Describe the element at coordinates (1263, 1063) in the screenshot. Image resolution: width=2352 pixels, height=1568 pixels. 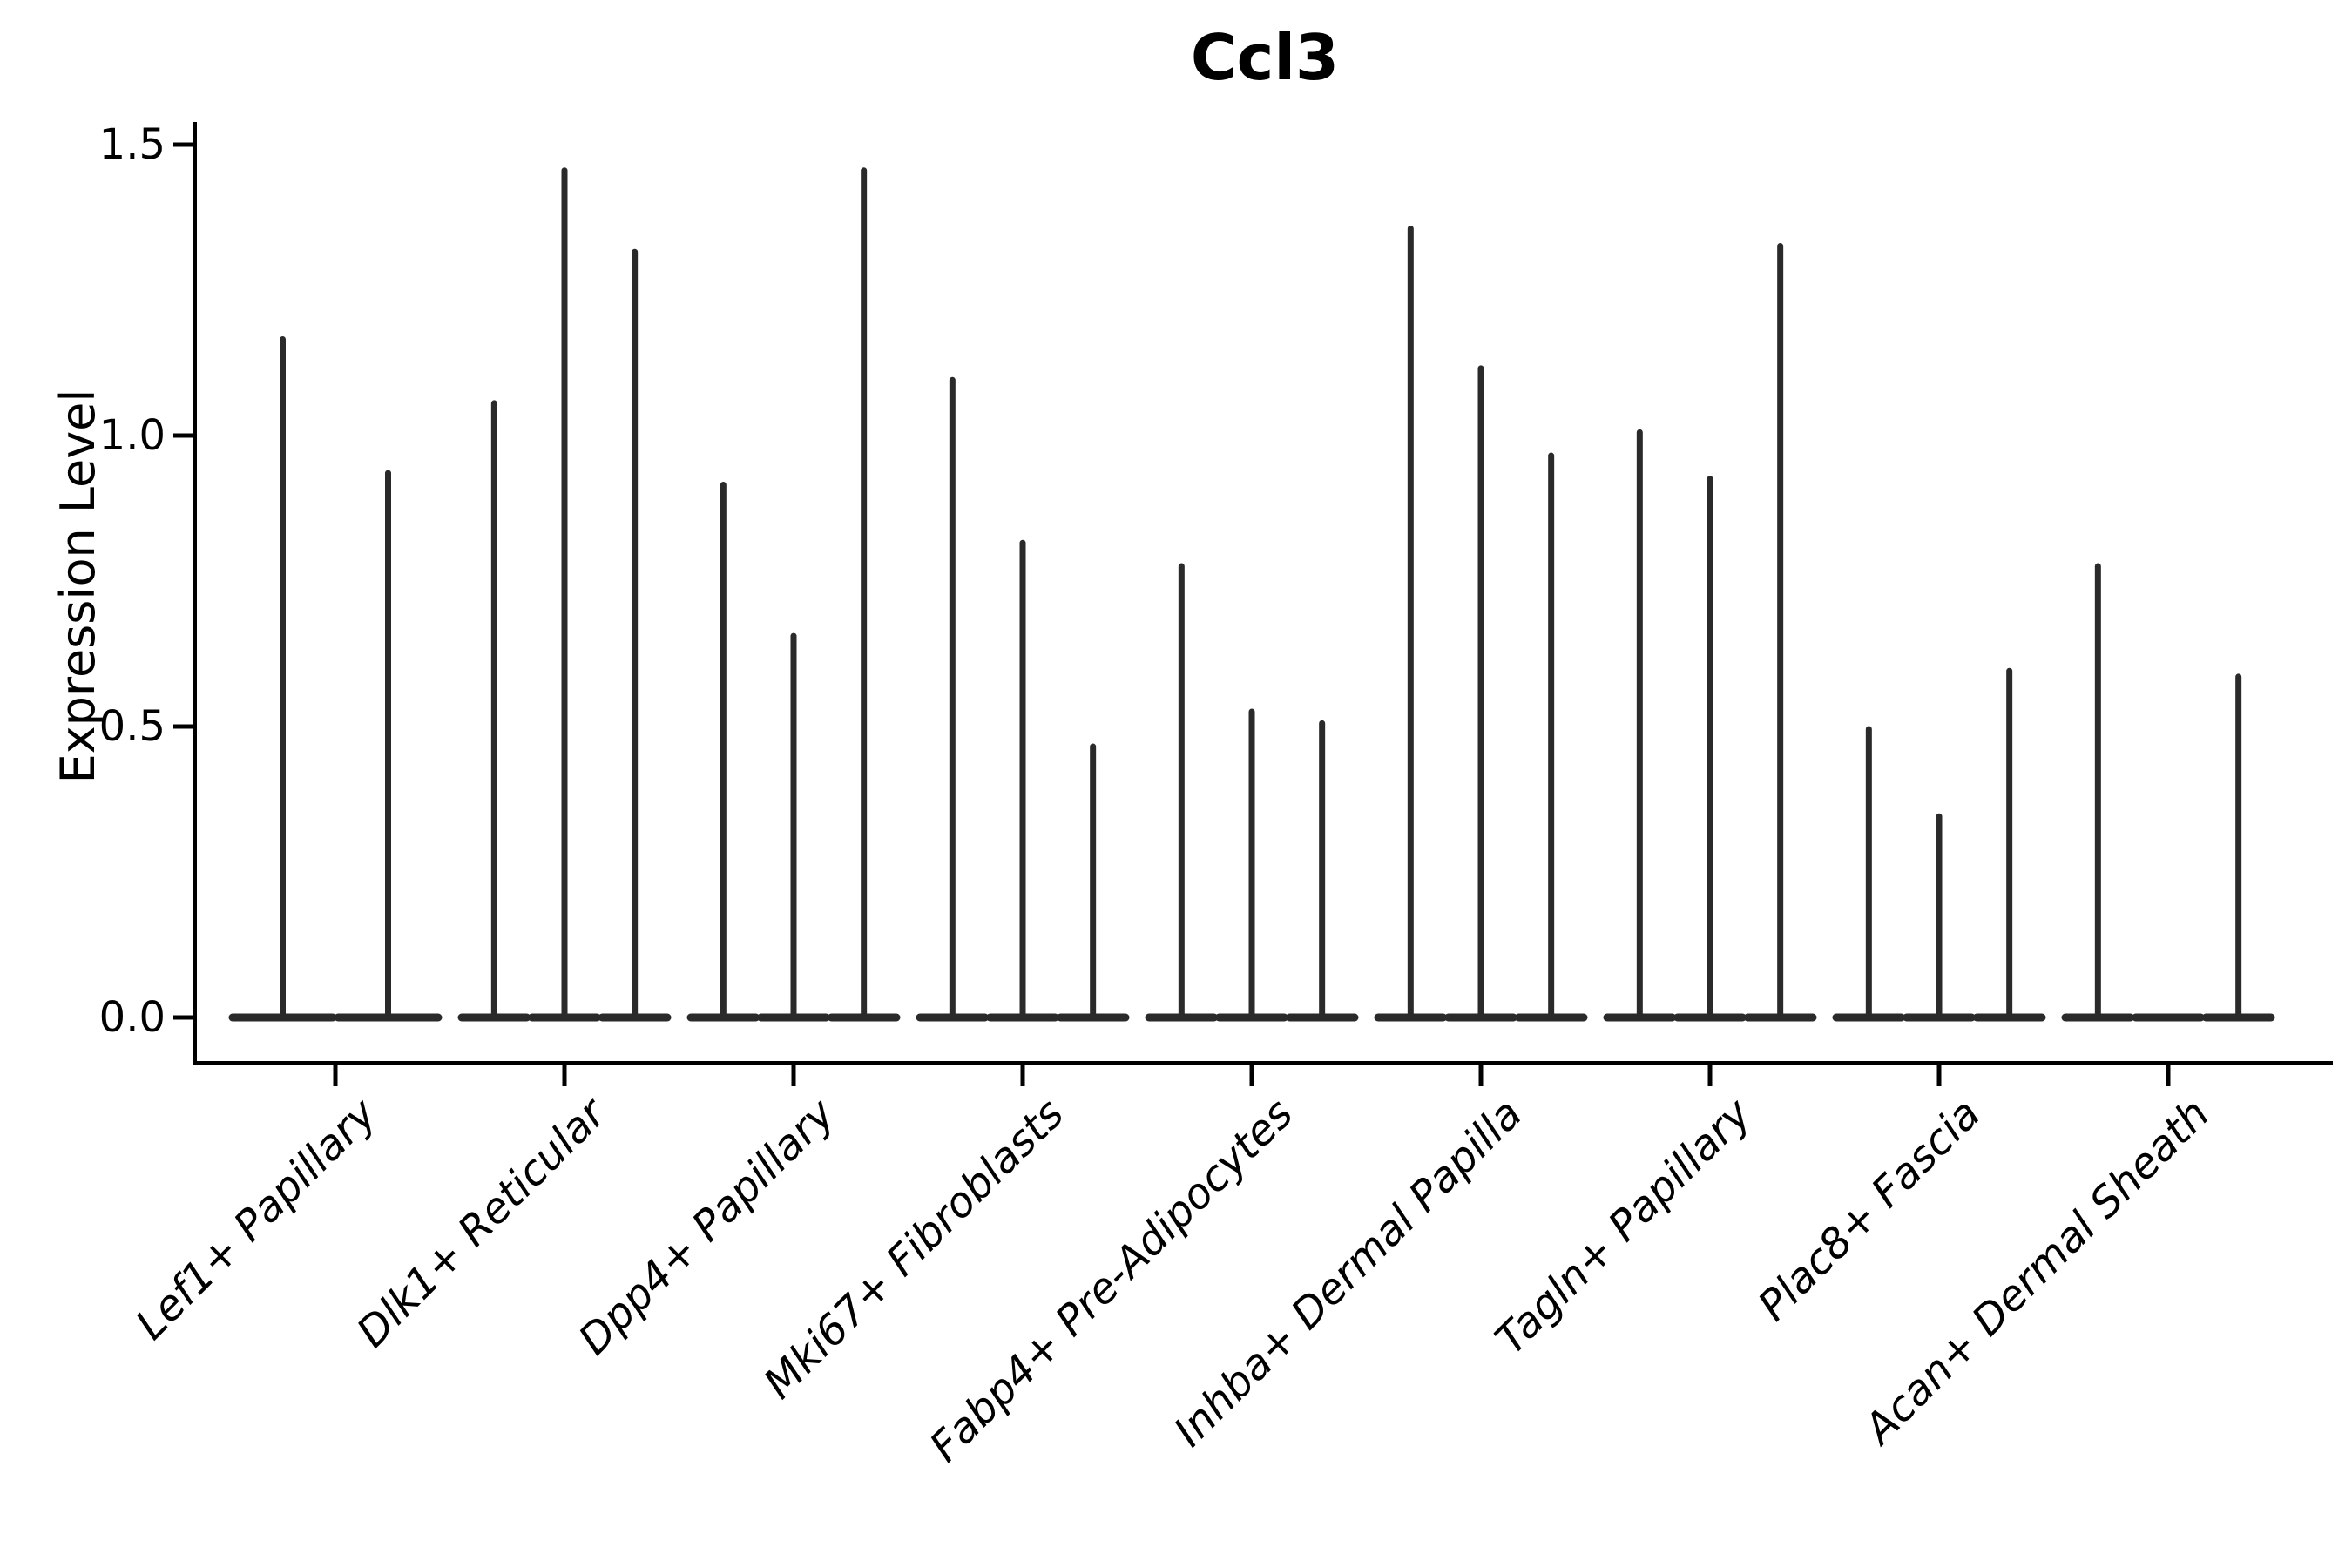
I see `x-axis-spine` at that location.